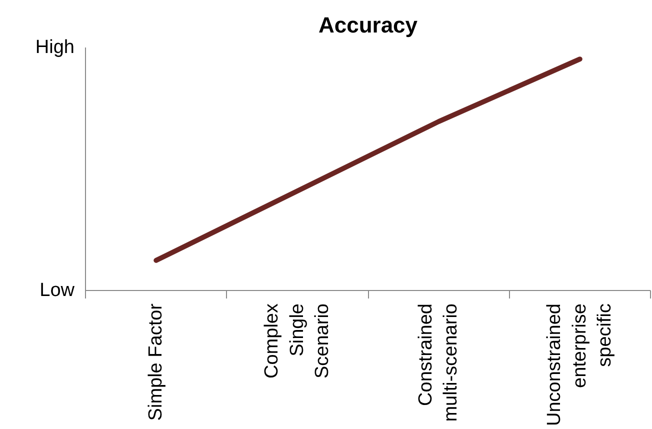  What do you see at coordinates (298, 340) in the screenshot?
I see `x-tick-label: Complex Single Scenario` at bounding box center [298, 340].